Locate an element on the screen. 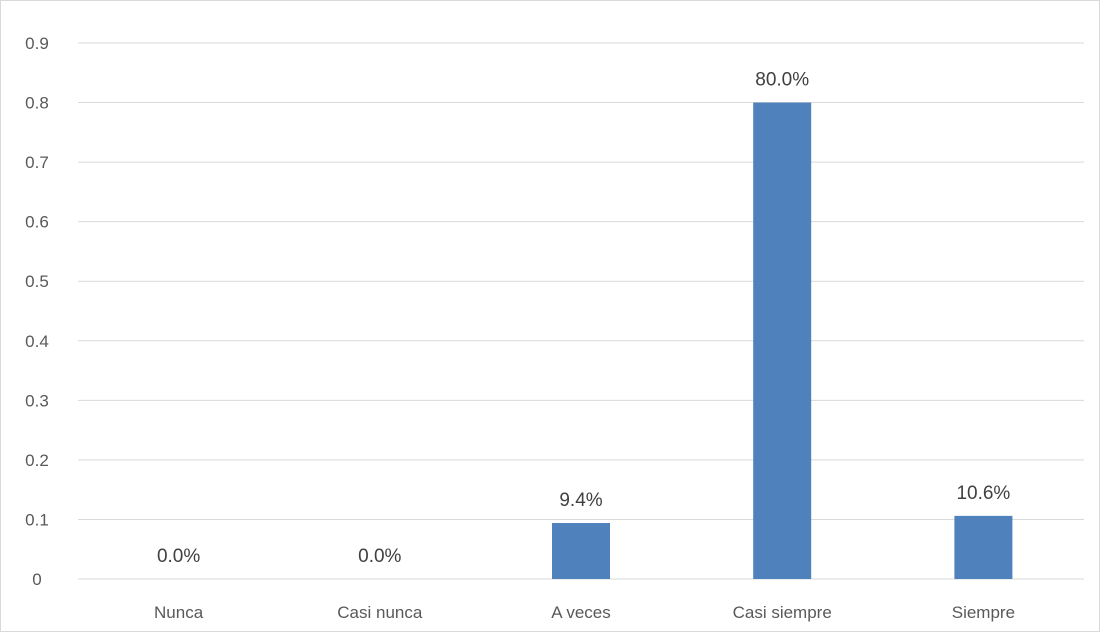 Image resolution: width=1100 pixels, height=633 pixels. bar-casi-siempre is located at coordinates (782, 341).